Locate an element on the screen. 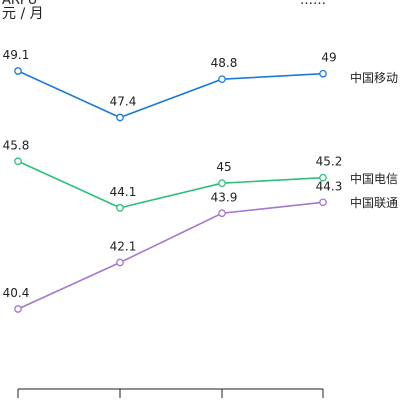  data-label: 44.3 is located at coordinates (329, 186).